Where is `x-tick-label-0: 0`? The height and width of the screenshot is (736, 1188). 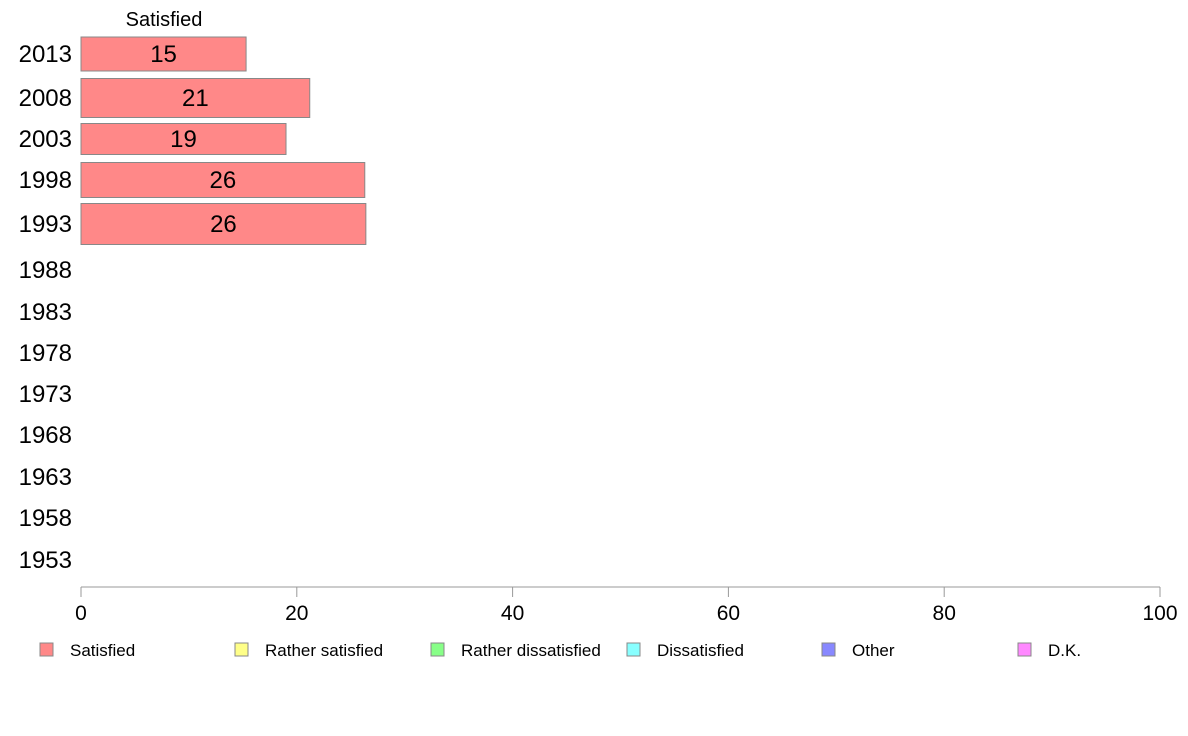 x-tick-label-0: 0 is located at coordinates (81, 613).